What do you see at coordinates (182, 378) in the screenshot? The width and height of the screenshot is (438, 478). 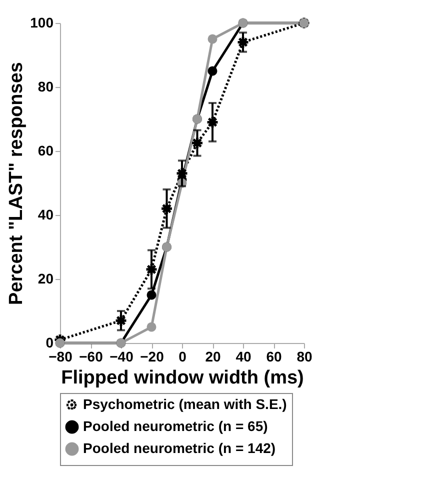 I see `x-axis-title: Flipped window width (ms)` at bounding box center [182, 378].